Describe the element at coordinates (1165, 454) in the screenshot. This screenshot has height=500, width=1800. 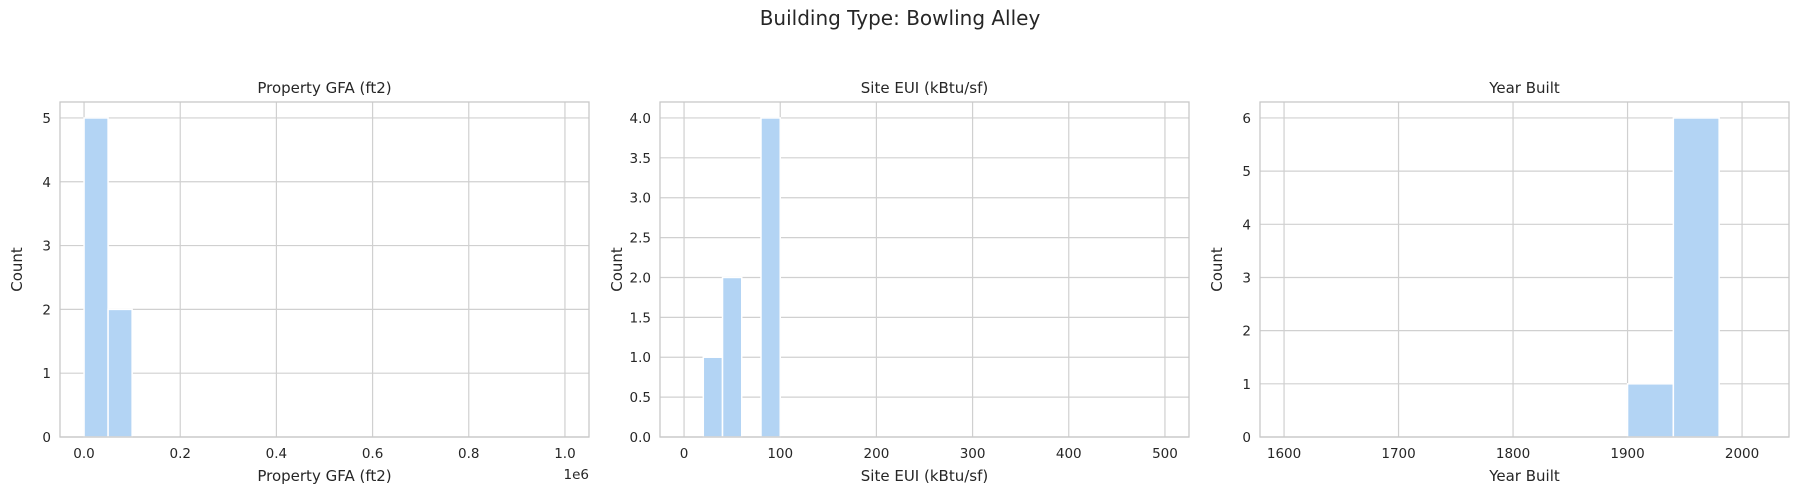
I see `x-tick-label: 500` at that location.